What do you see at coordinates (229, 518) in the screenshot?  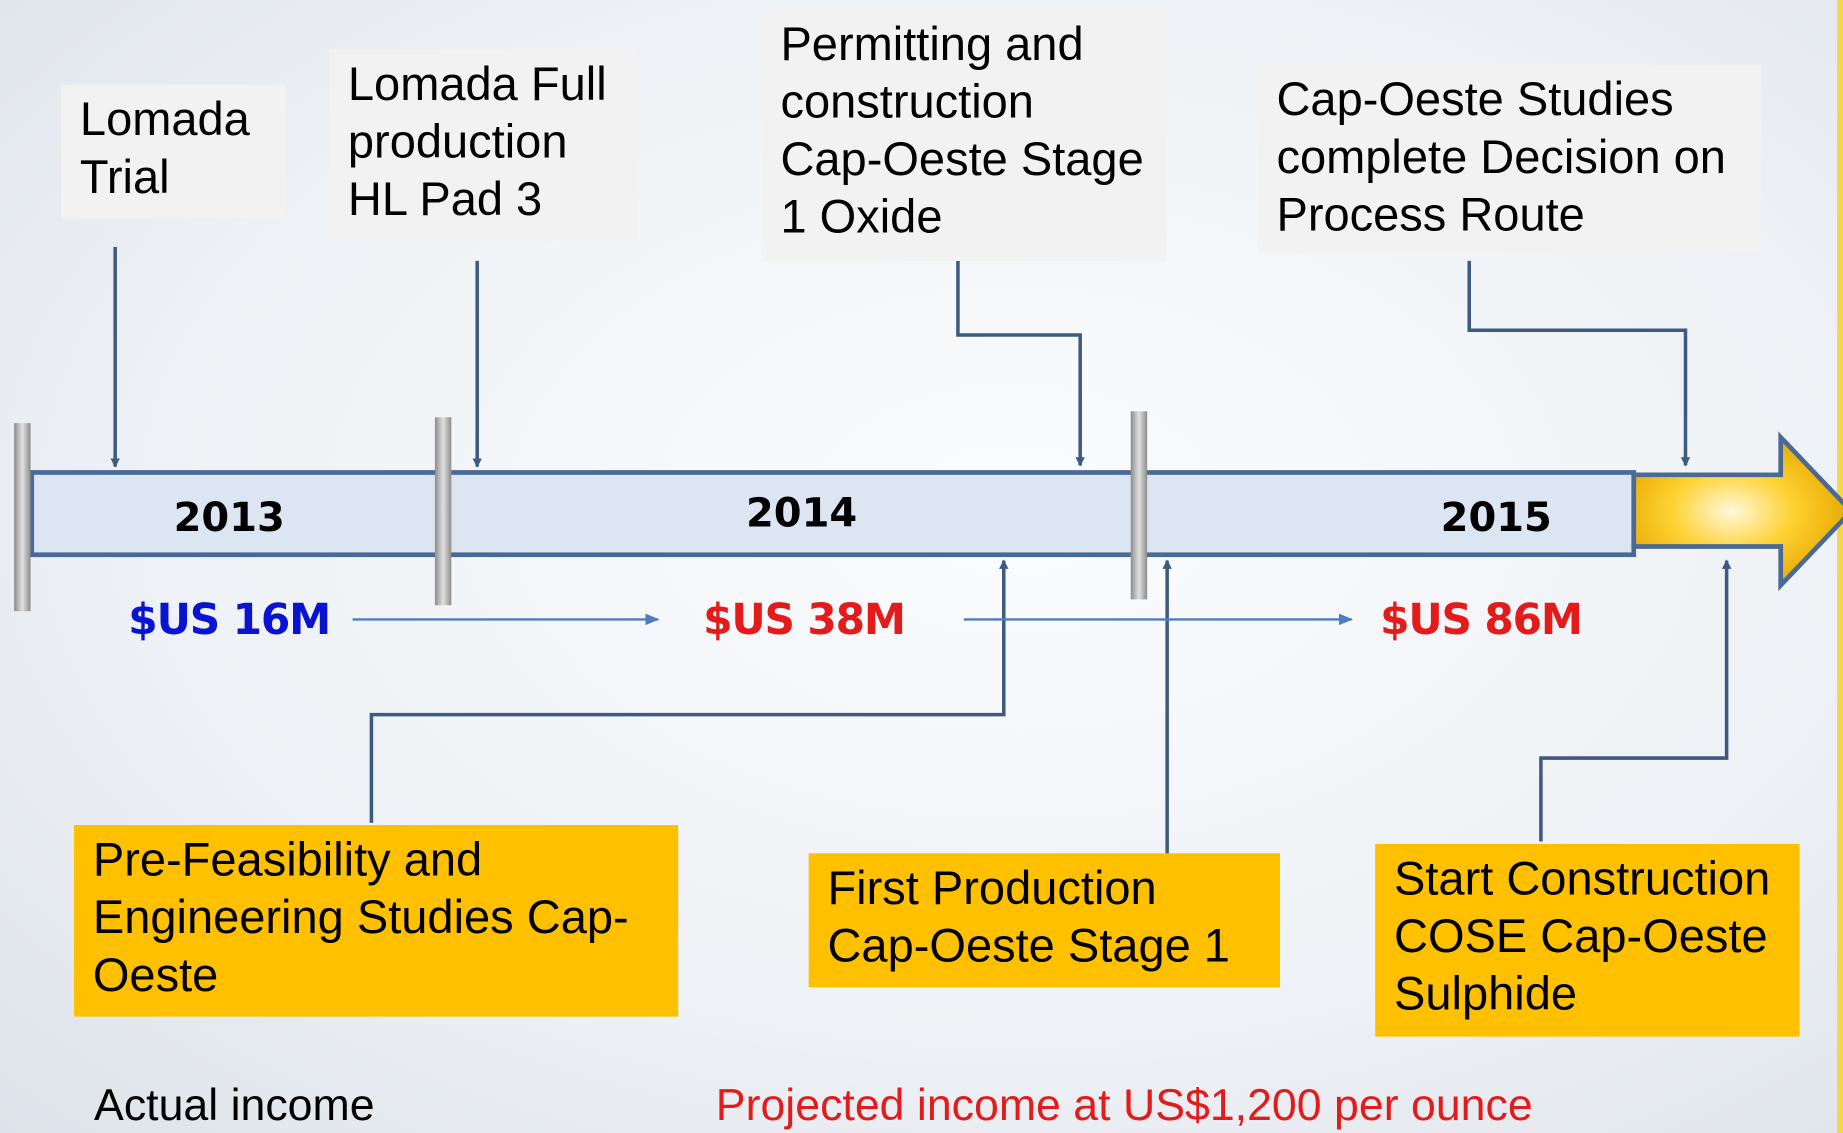 I see `year-label: 2013` at bounding box center [229, 518].